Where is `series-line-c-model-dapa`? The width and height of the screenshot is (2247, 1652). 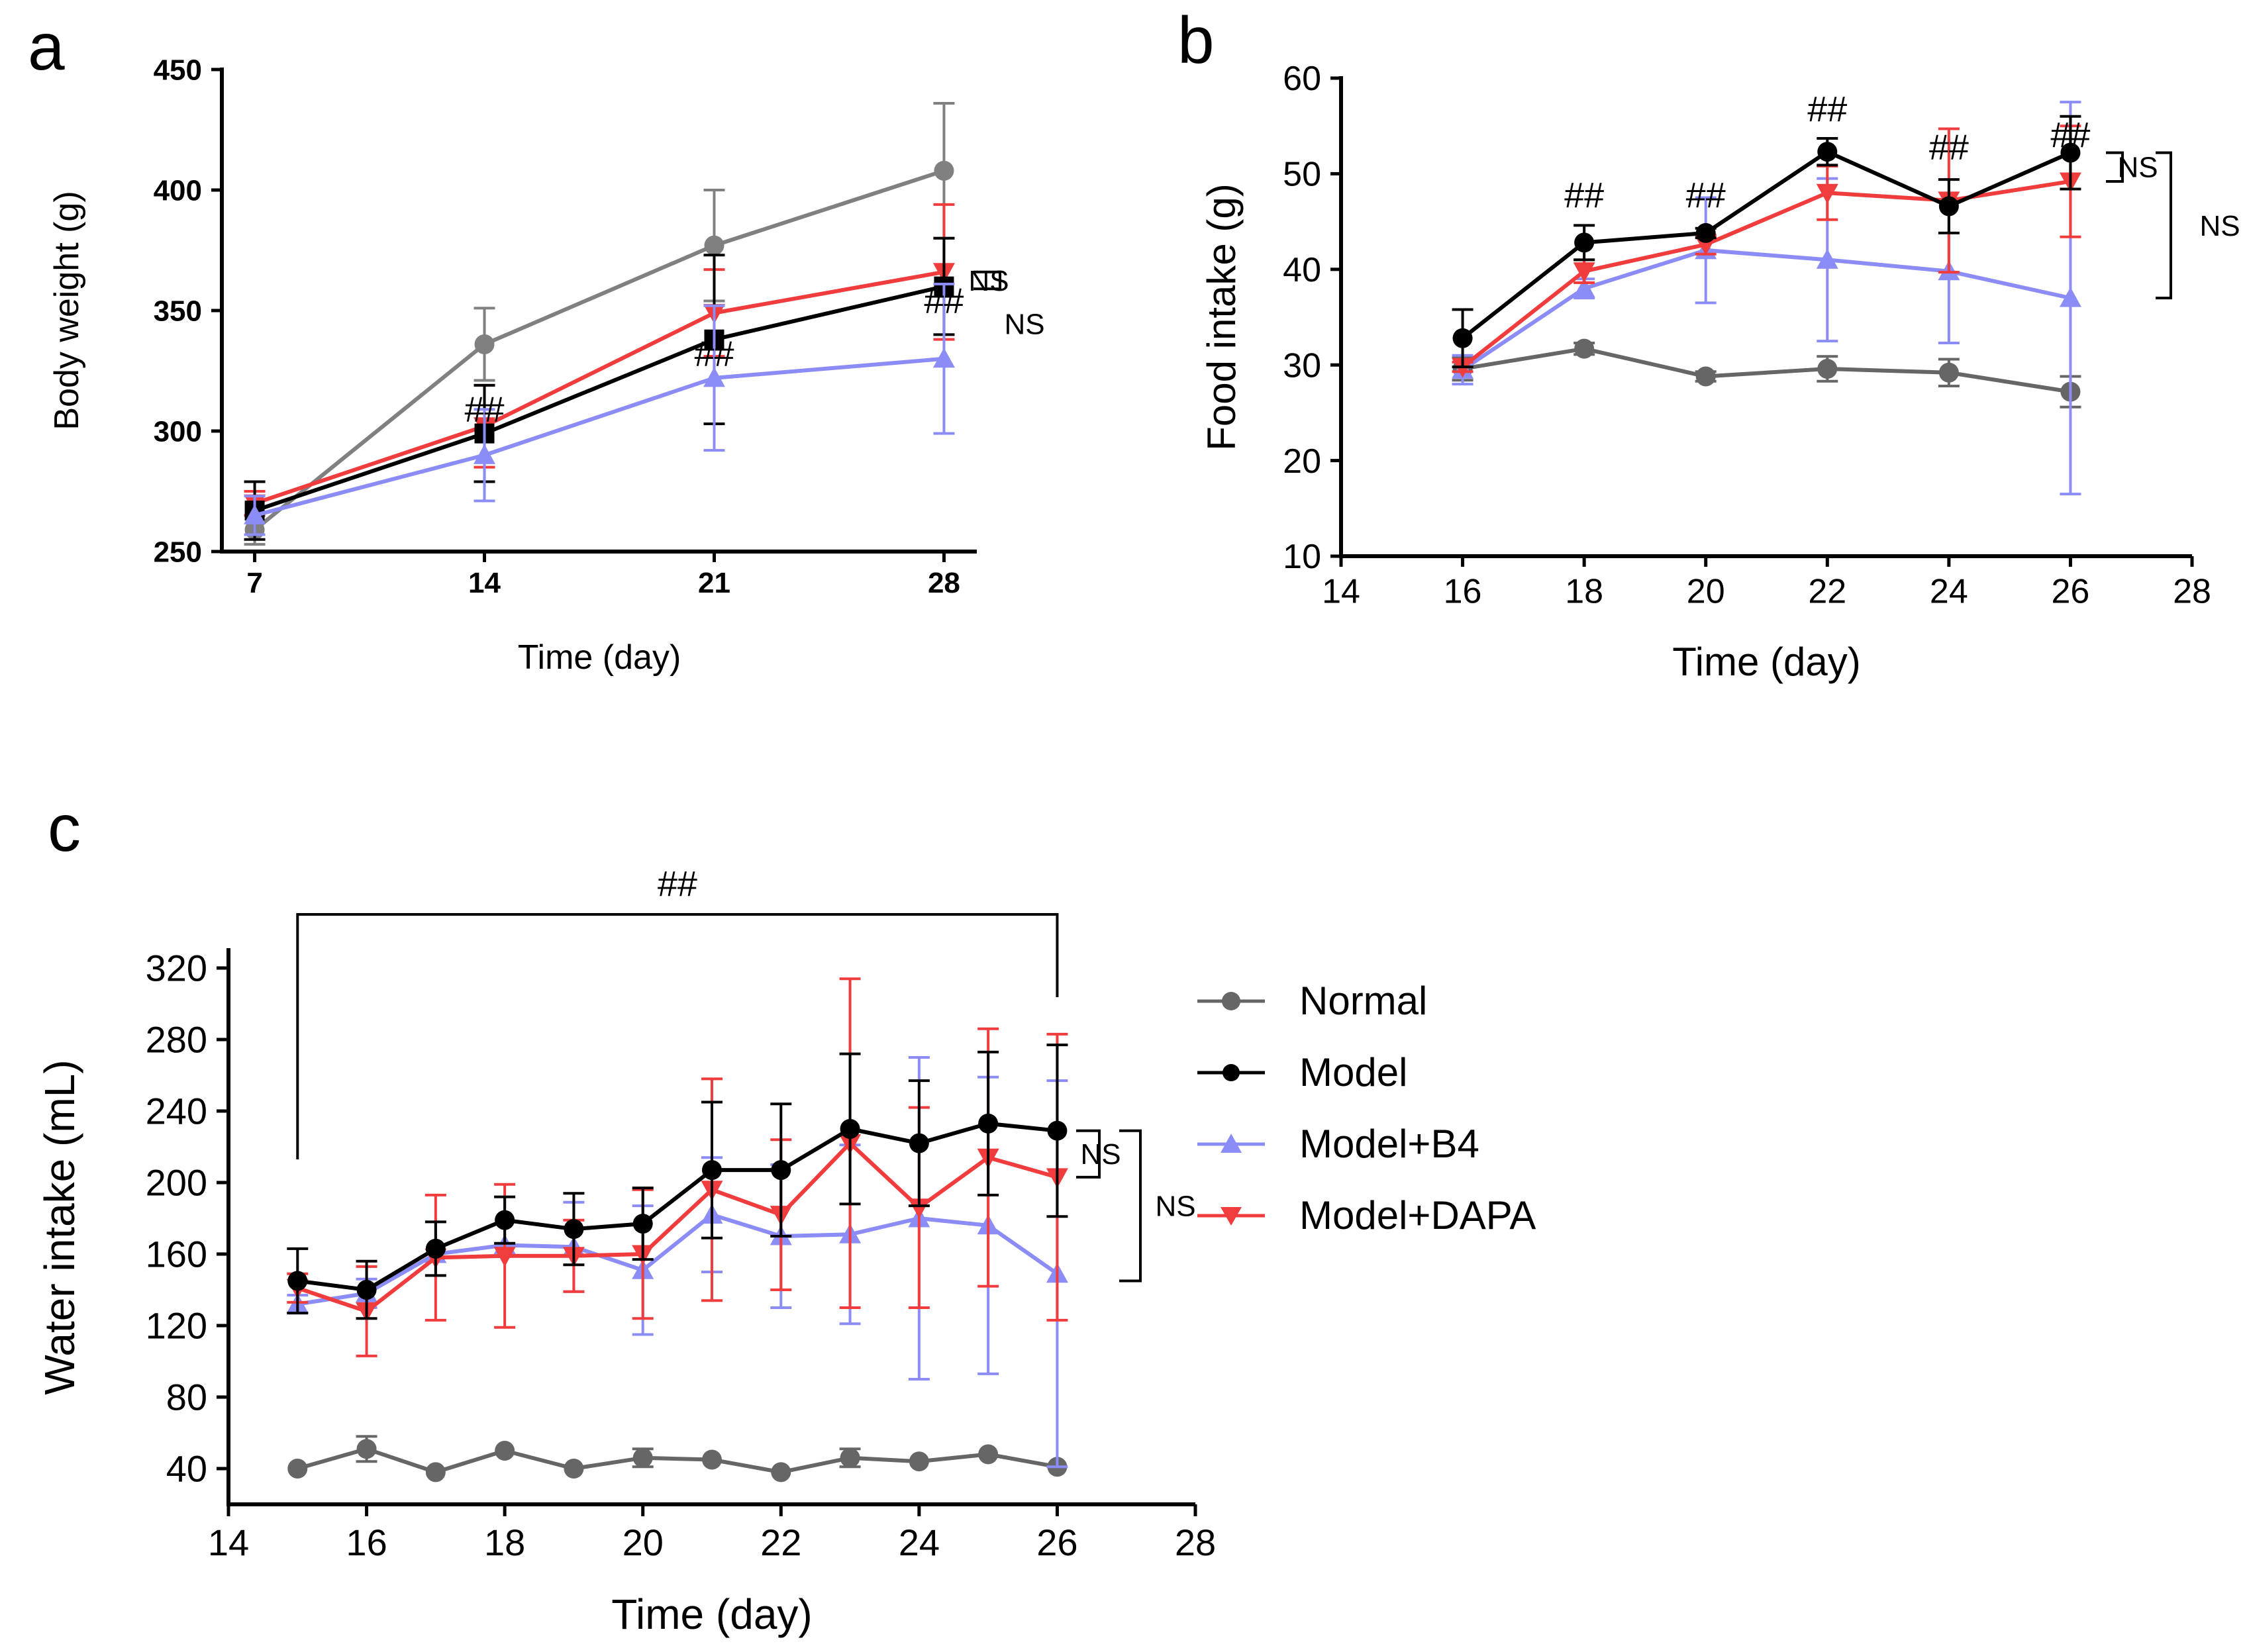 series-line-c-model-dapa is located at coordinates (677, 1227).